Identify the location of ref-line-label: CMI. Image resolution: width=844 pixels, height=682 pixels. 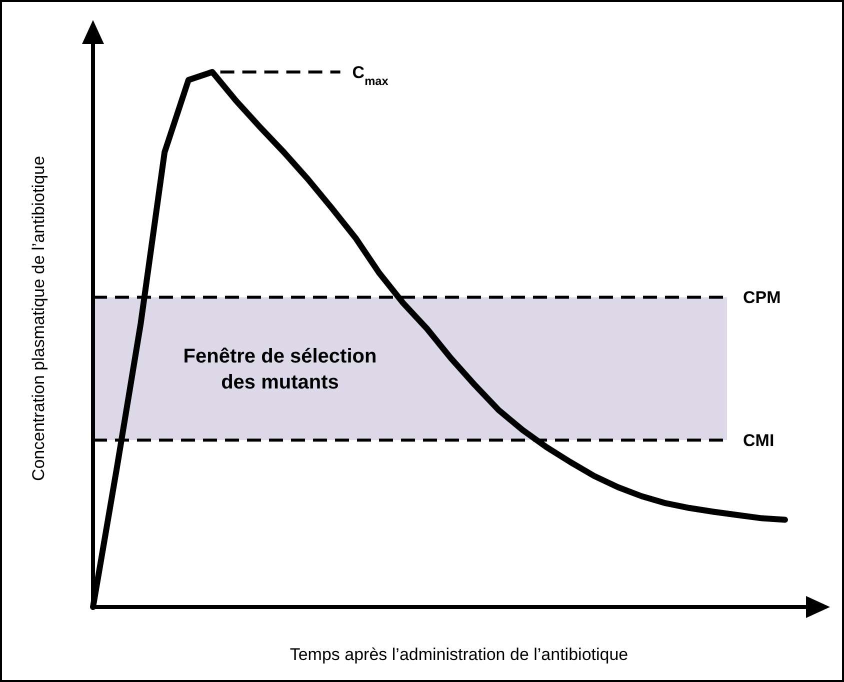
(758, 440).